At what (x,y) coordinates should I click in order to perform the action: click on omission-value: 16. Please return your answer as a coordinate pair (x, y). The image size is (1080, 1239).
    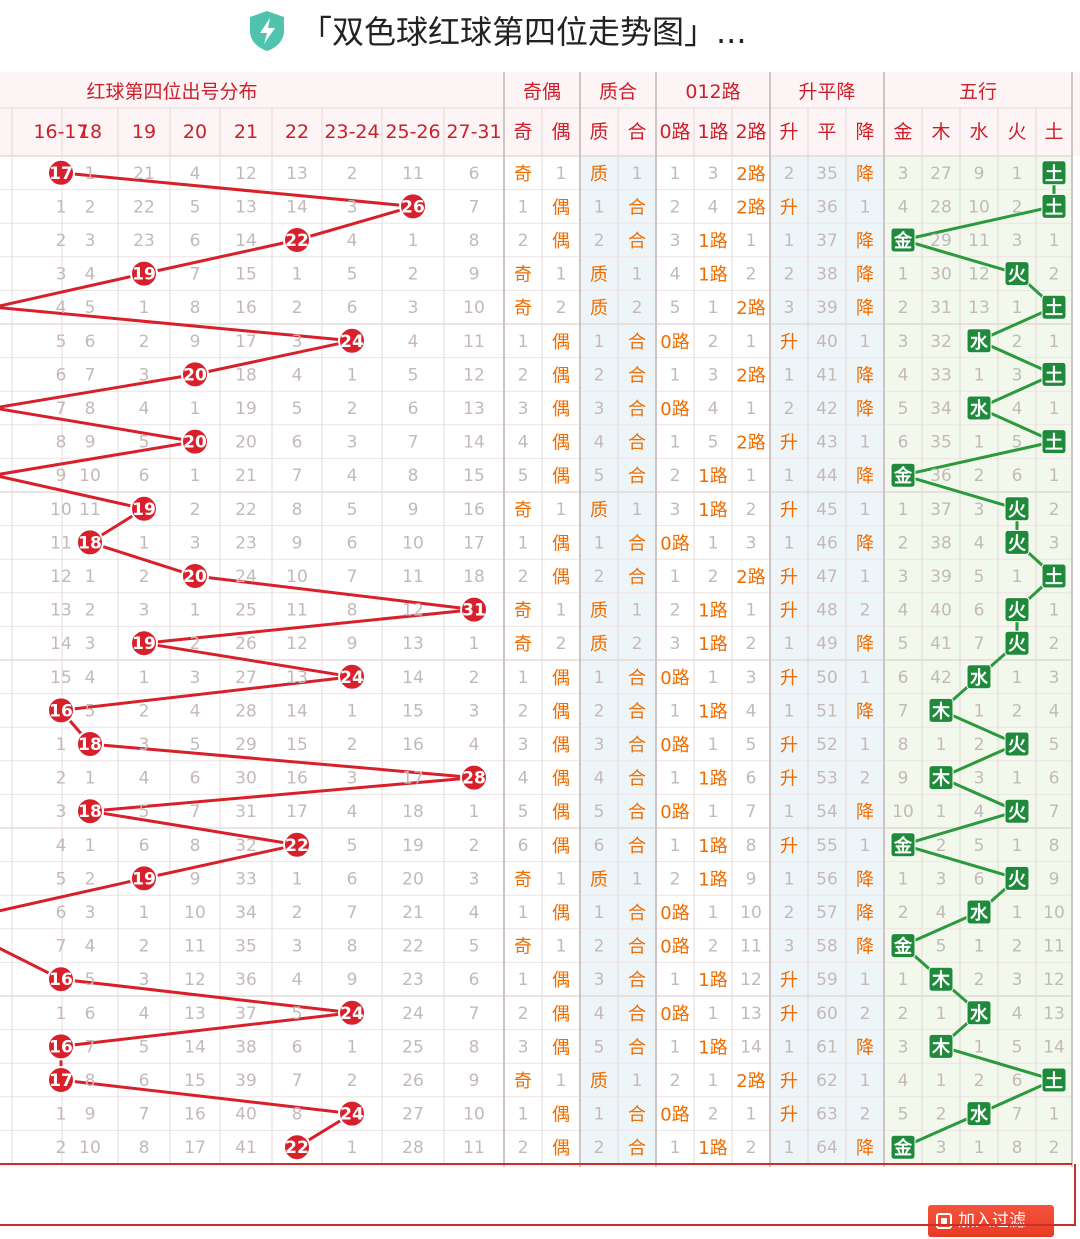
    Looking at the image, I should click on (246, 308).